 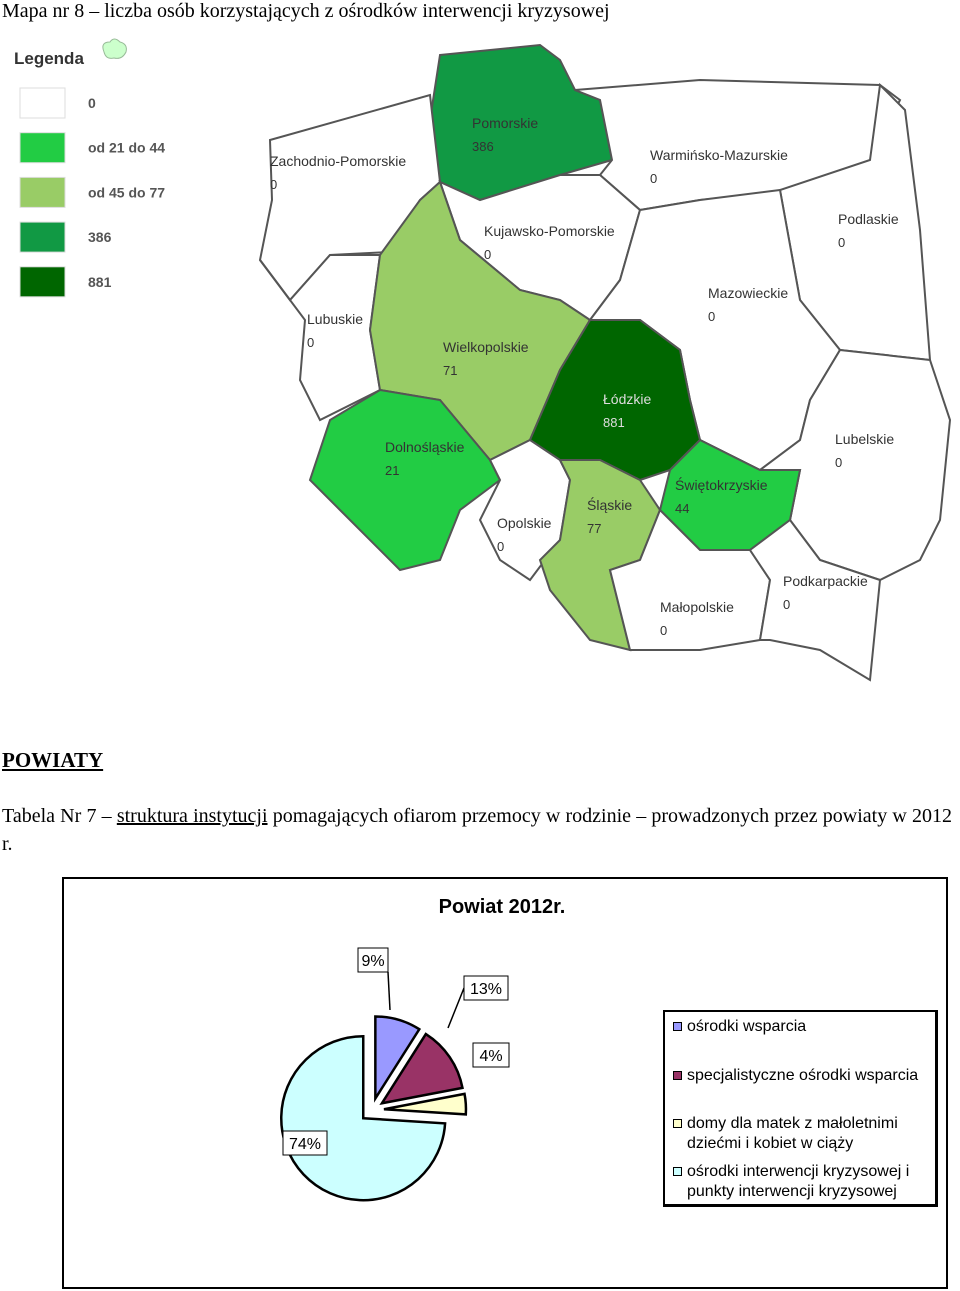 I want to click on region-name: Lubelskie, so click(x=864, y=439).